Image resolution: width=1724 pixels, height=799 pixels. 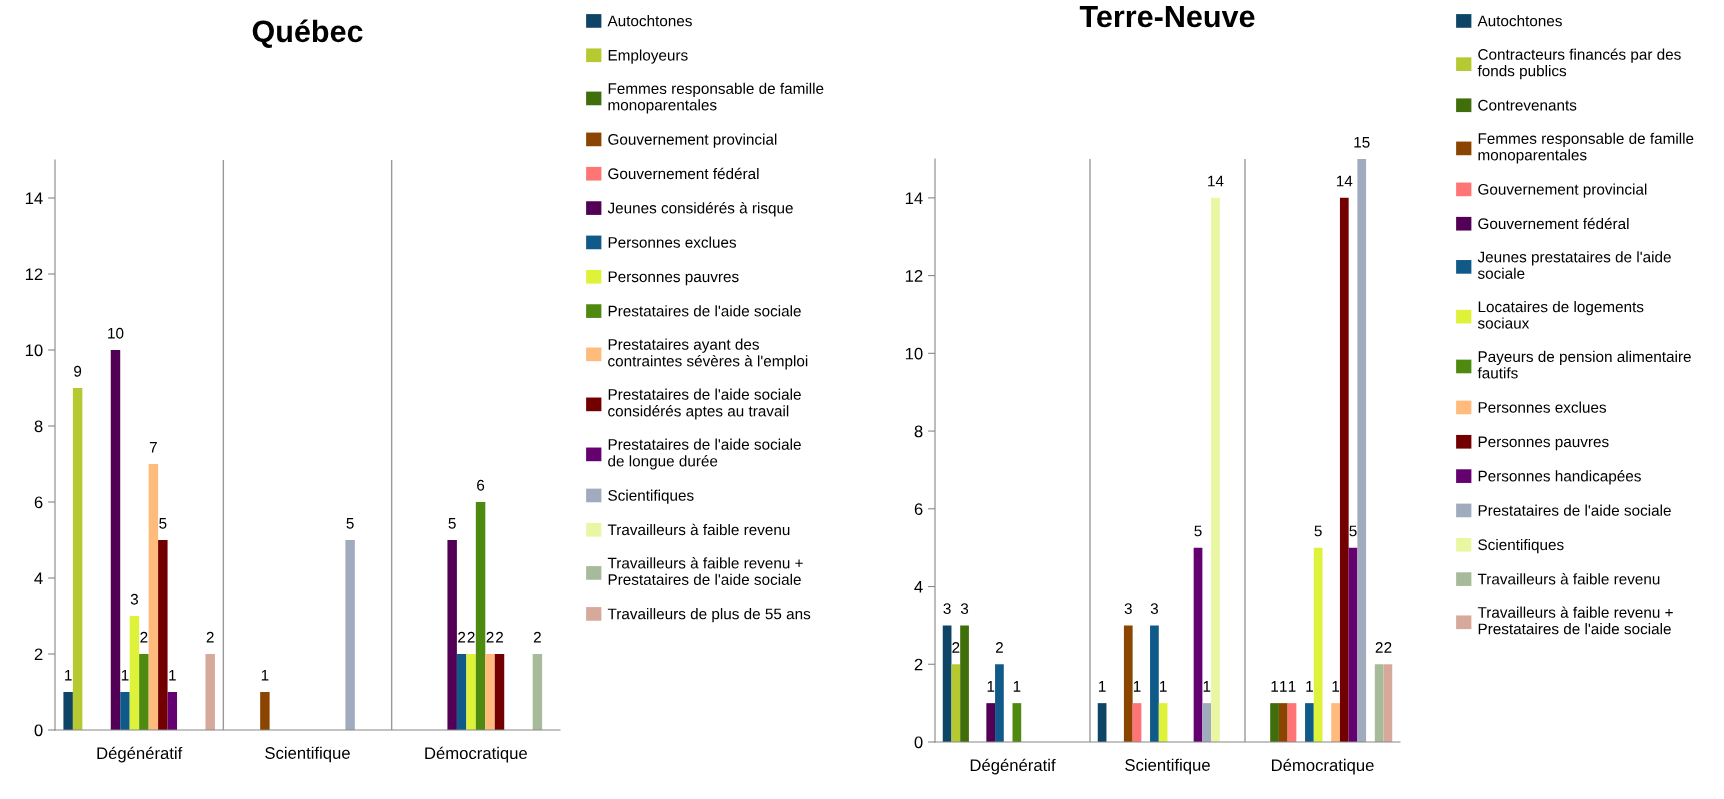 What do you see at coordinates (704, 454) in the screenshot?
I see `legend-label: Prestataires de l'aide sociale de longue durée` at bounding box center [704, 454].